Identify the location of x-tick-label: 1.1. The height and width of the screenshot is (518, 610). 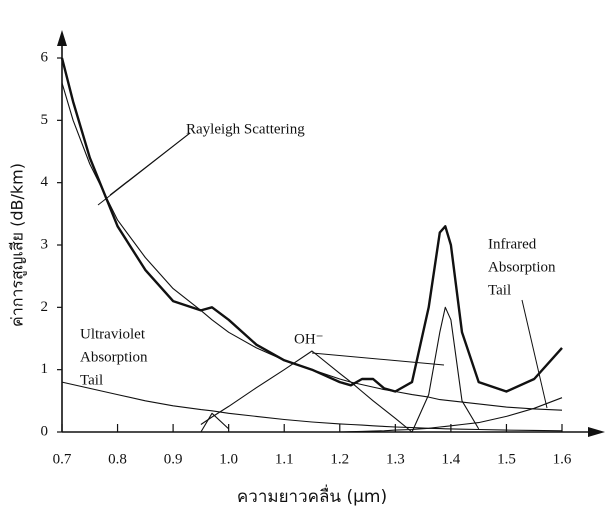
(284, 459).